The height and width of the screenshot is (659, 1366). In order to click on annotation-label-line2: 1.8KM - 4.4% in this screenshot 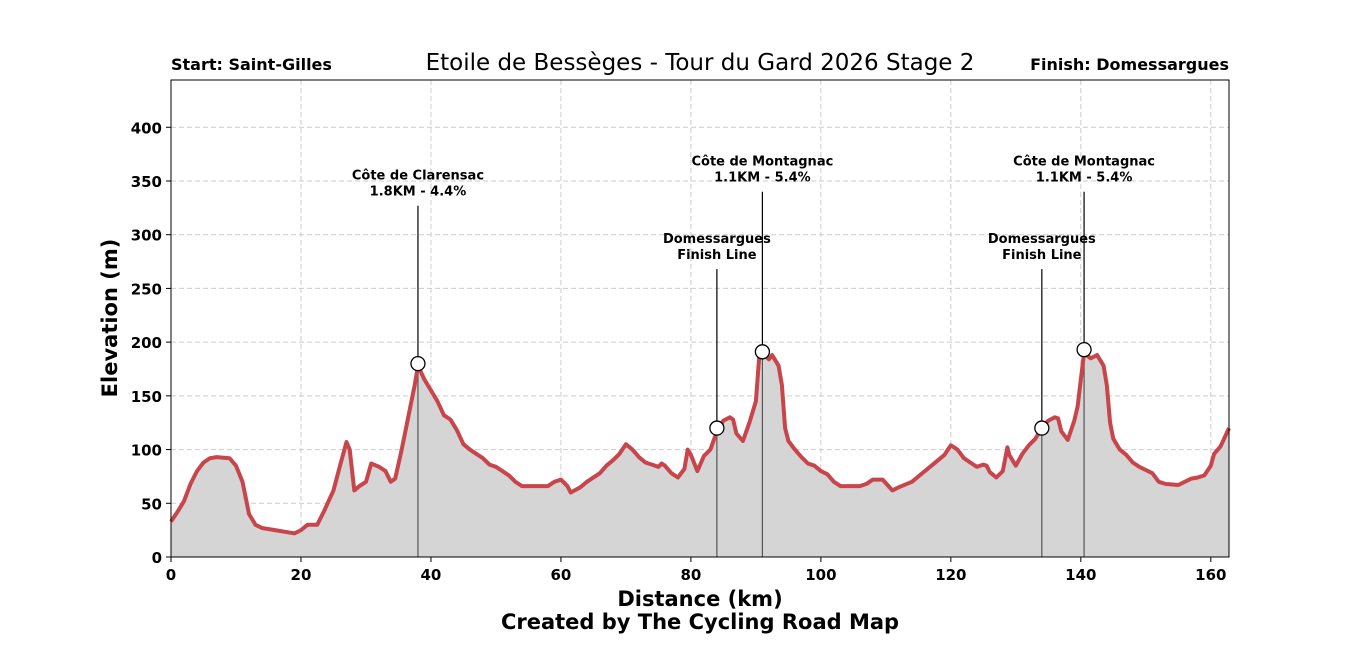, I will do `click(418, 192)`.